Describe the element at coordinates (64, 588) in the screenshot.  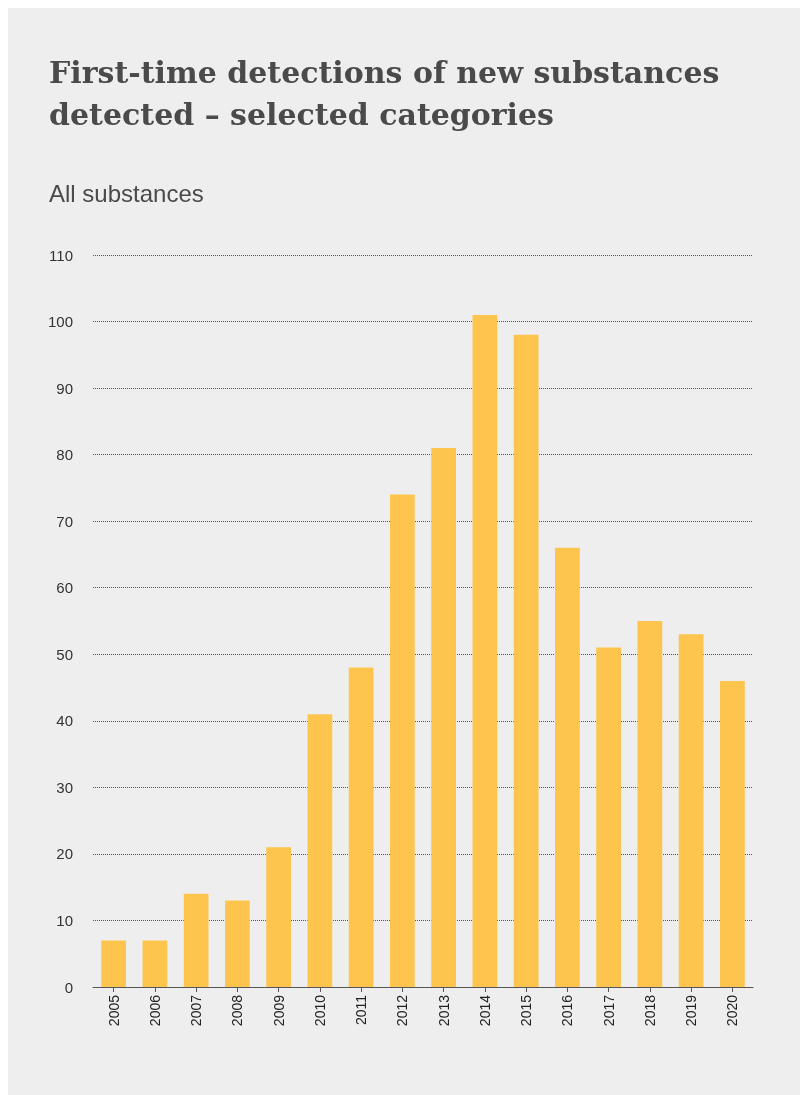
I see `y-tick-label: 60` at that location.